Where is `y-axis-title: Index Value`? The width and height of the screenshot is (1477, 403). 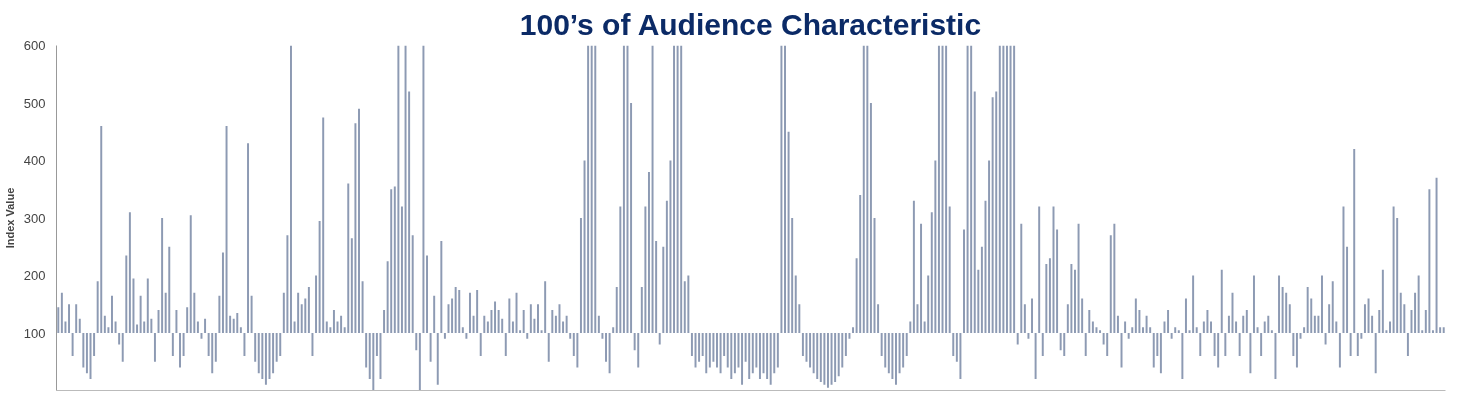 y-axis-title: Index Value is located at coordinates (9, 218).